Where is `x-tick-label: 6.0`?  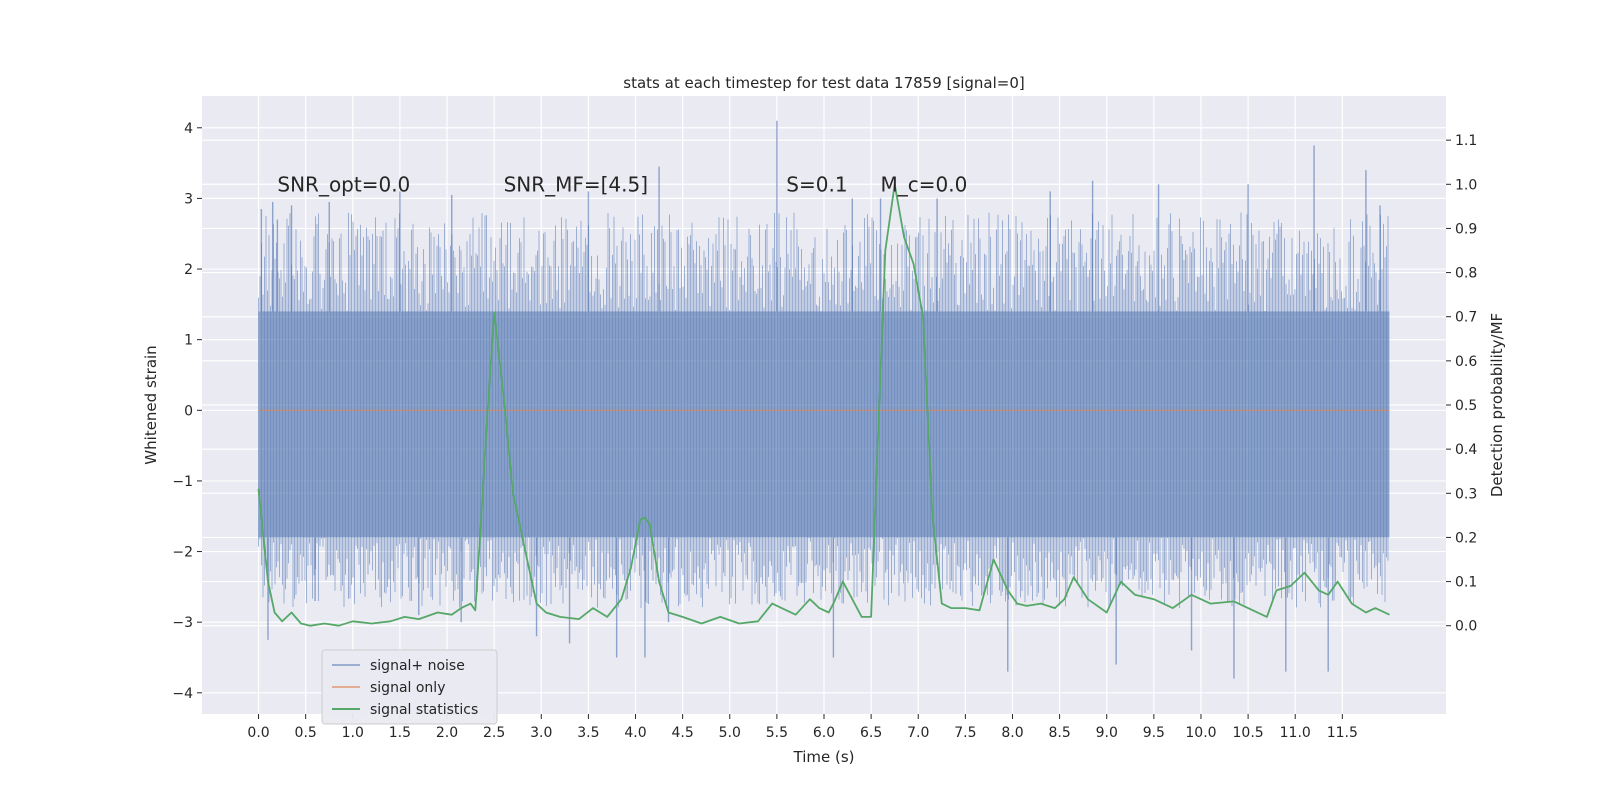
x-tick-label: 6.0 is located at coordinates (824, 733).